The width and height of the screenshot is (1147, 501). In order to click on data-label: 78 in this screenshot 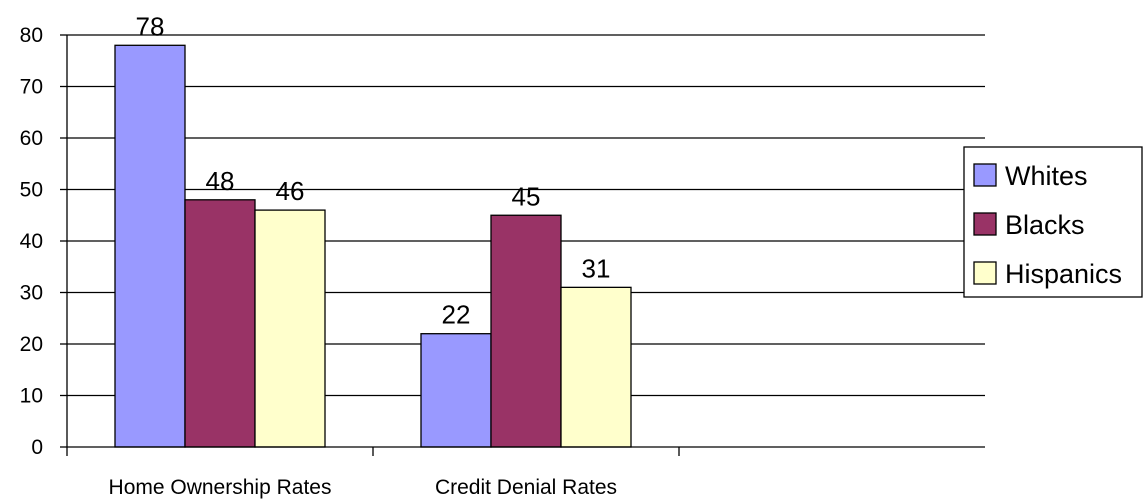, I will do `click(150, 26)`.